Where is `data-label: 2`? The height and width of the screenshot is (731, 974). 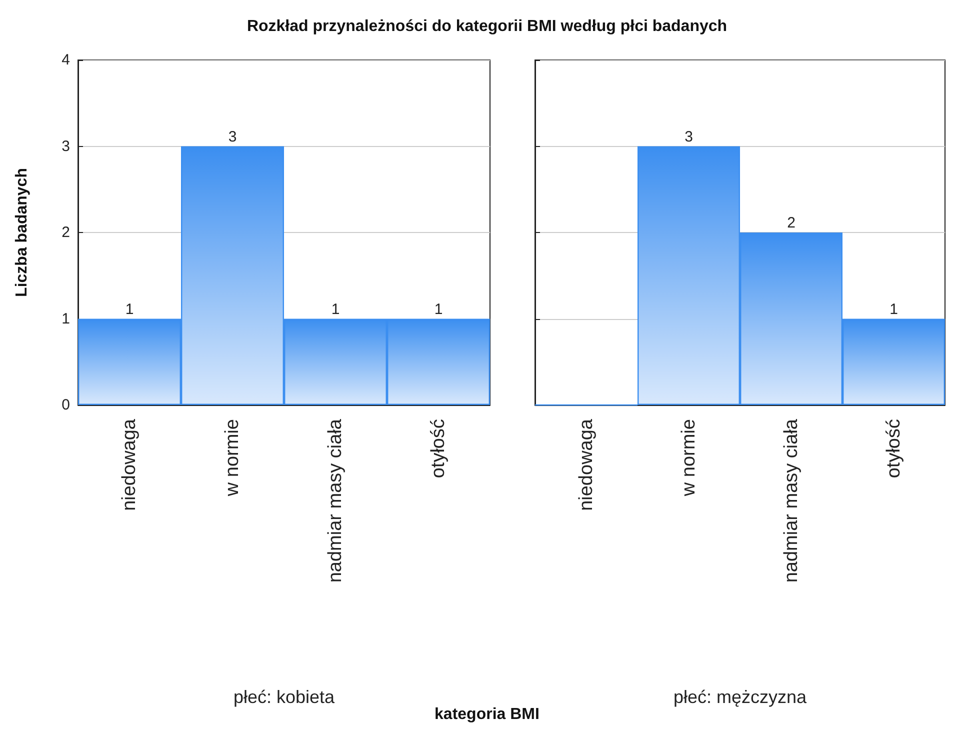
data-label: 2 is located at coordinates (791, 223).